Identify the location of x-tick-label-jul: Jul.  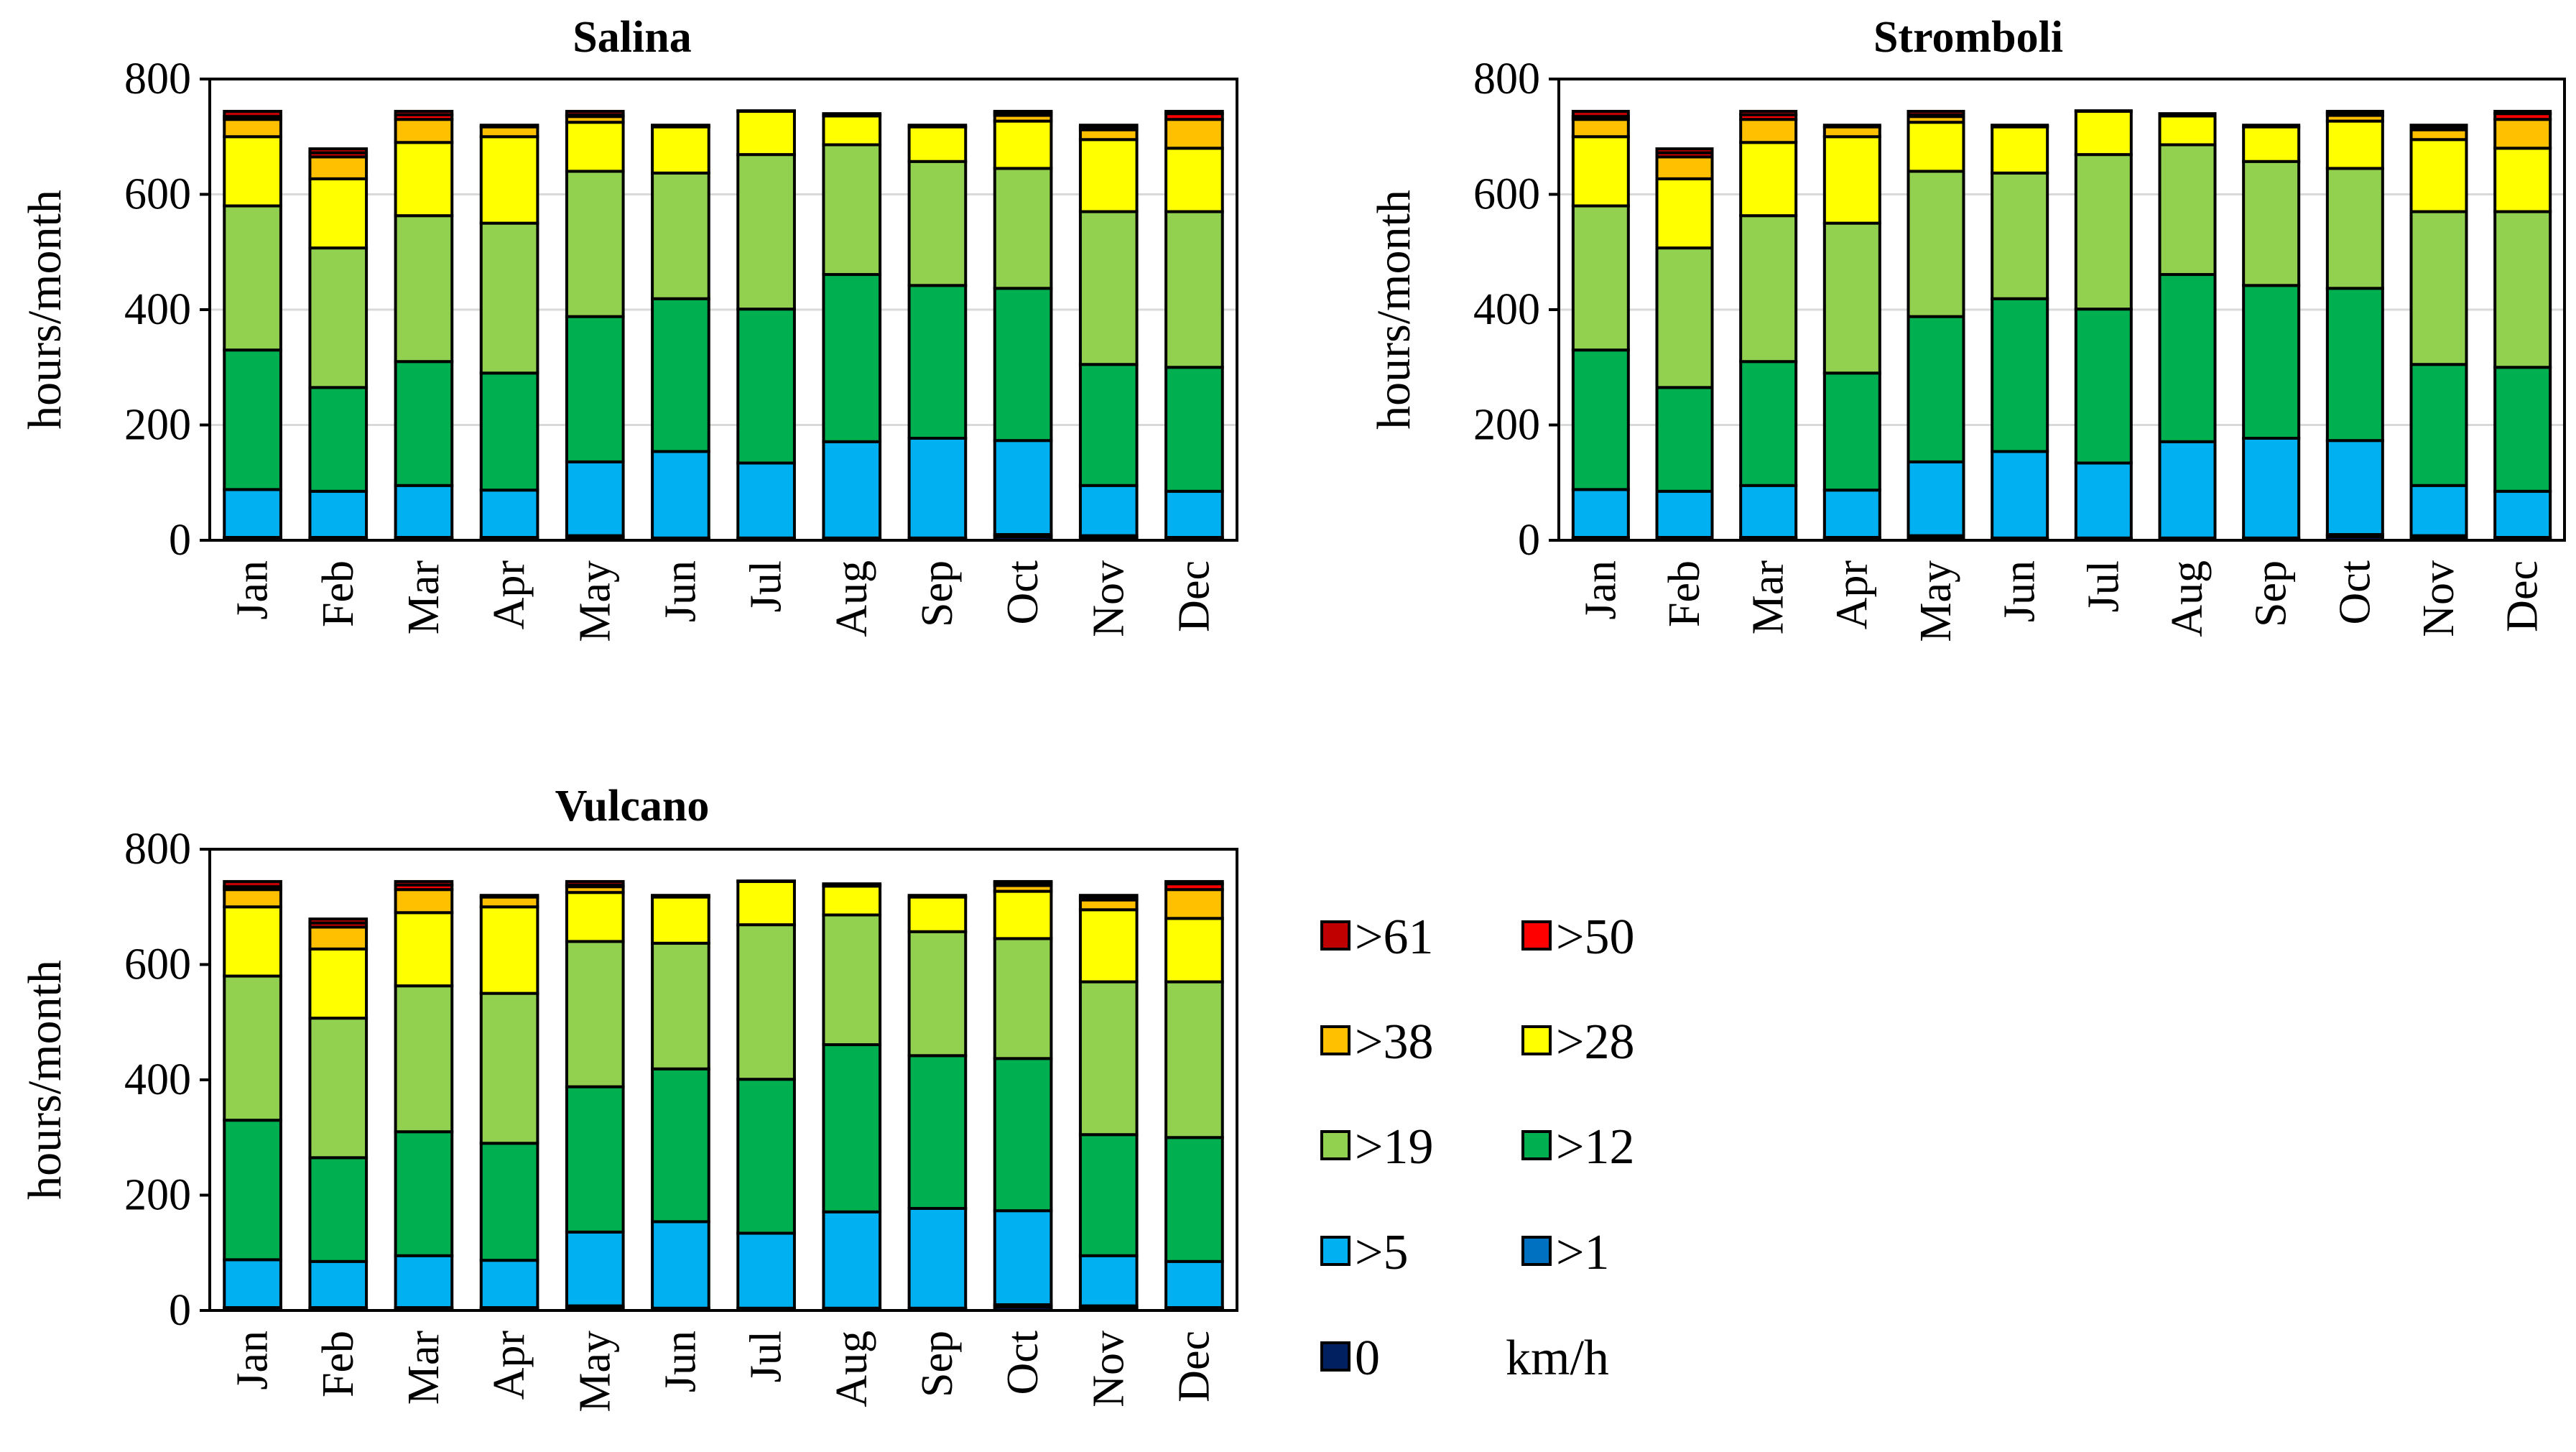
(2103, 586).